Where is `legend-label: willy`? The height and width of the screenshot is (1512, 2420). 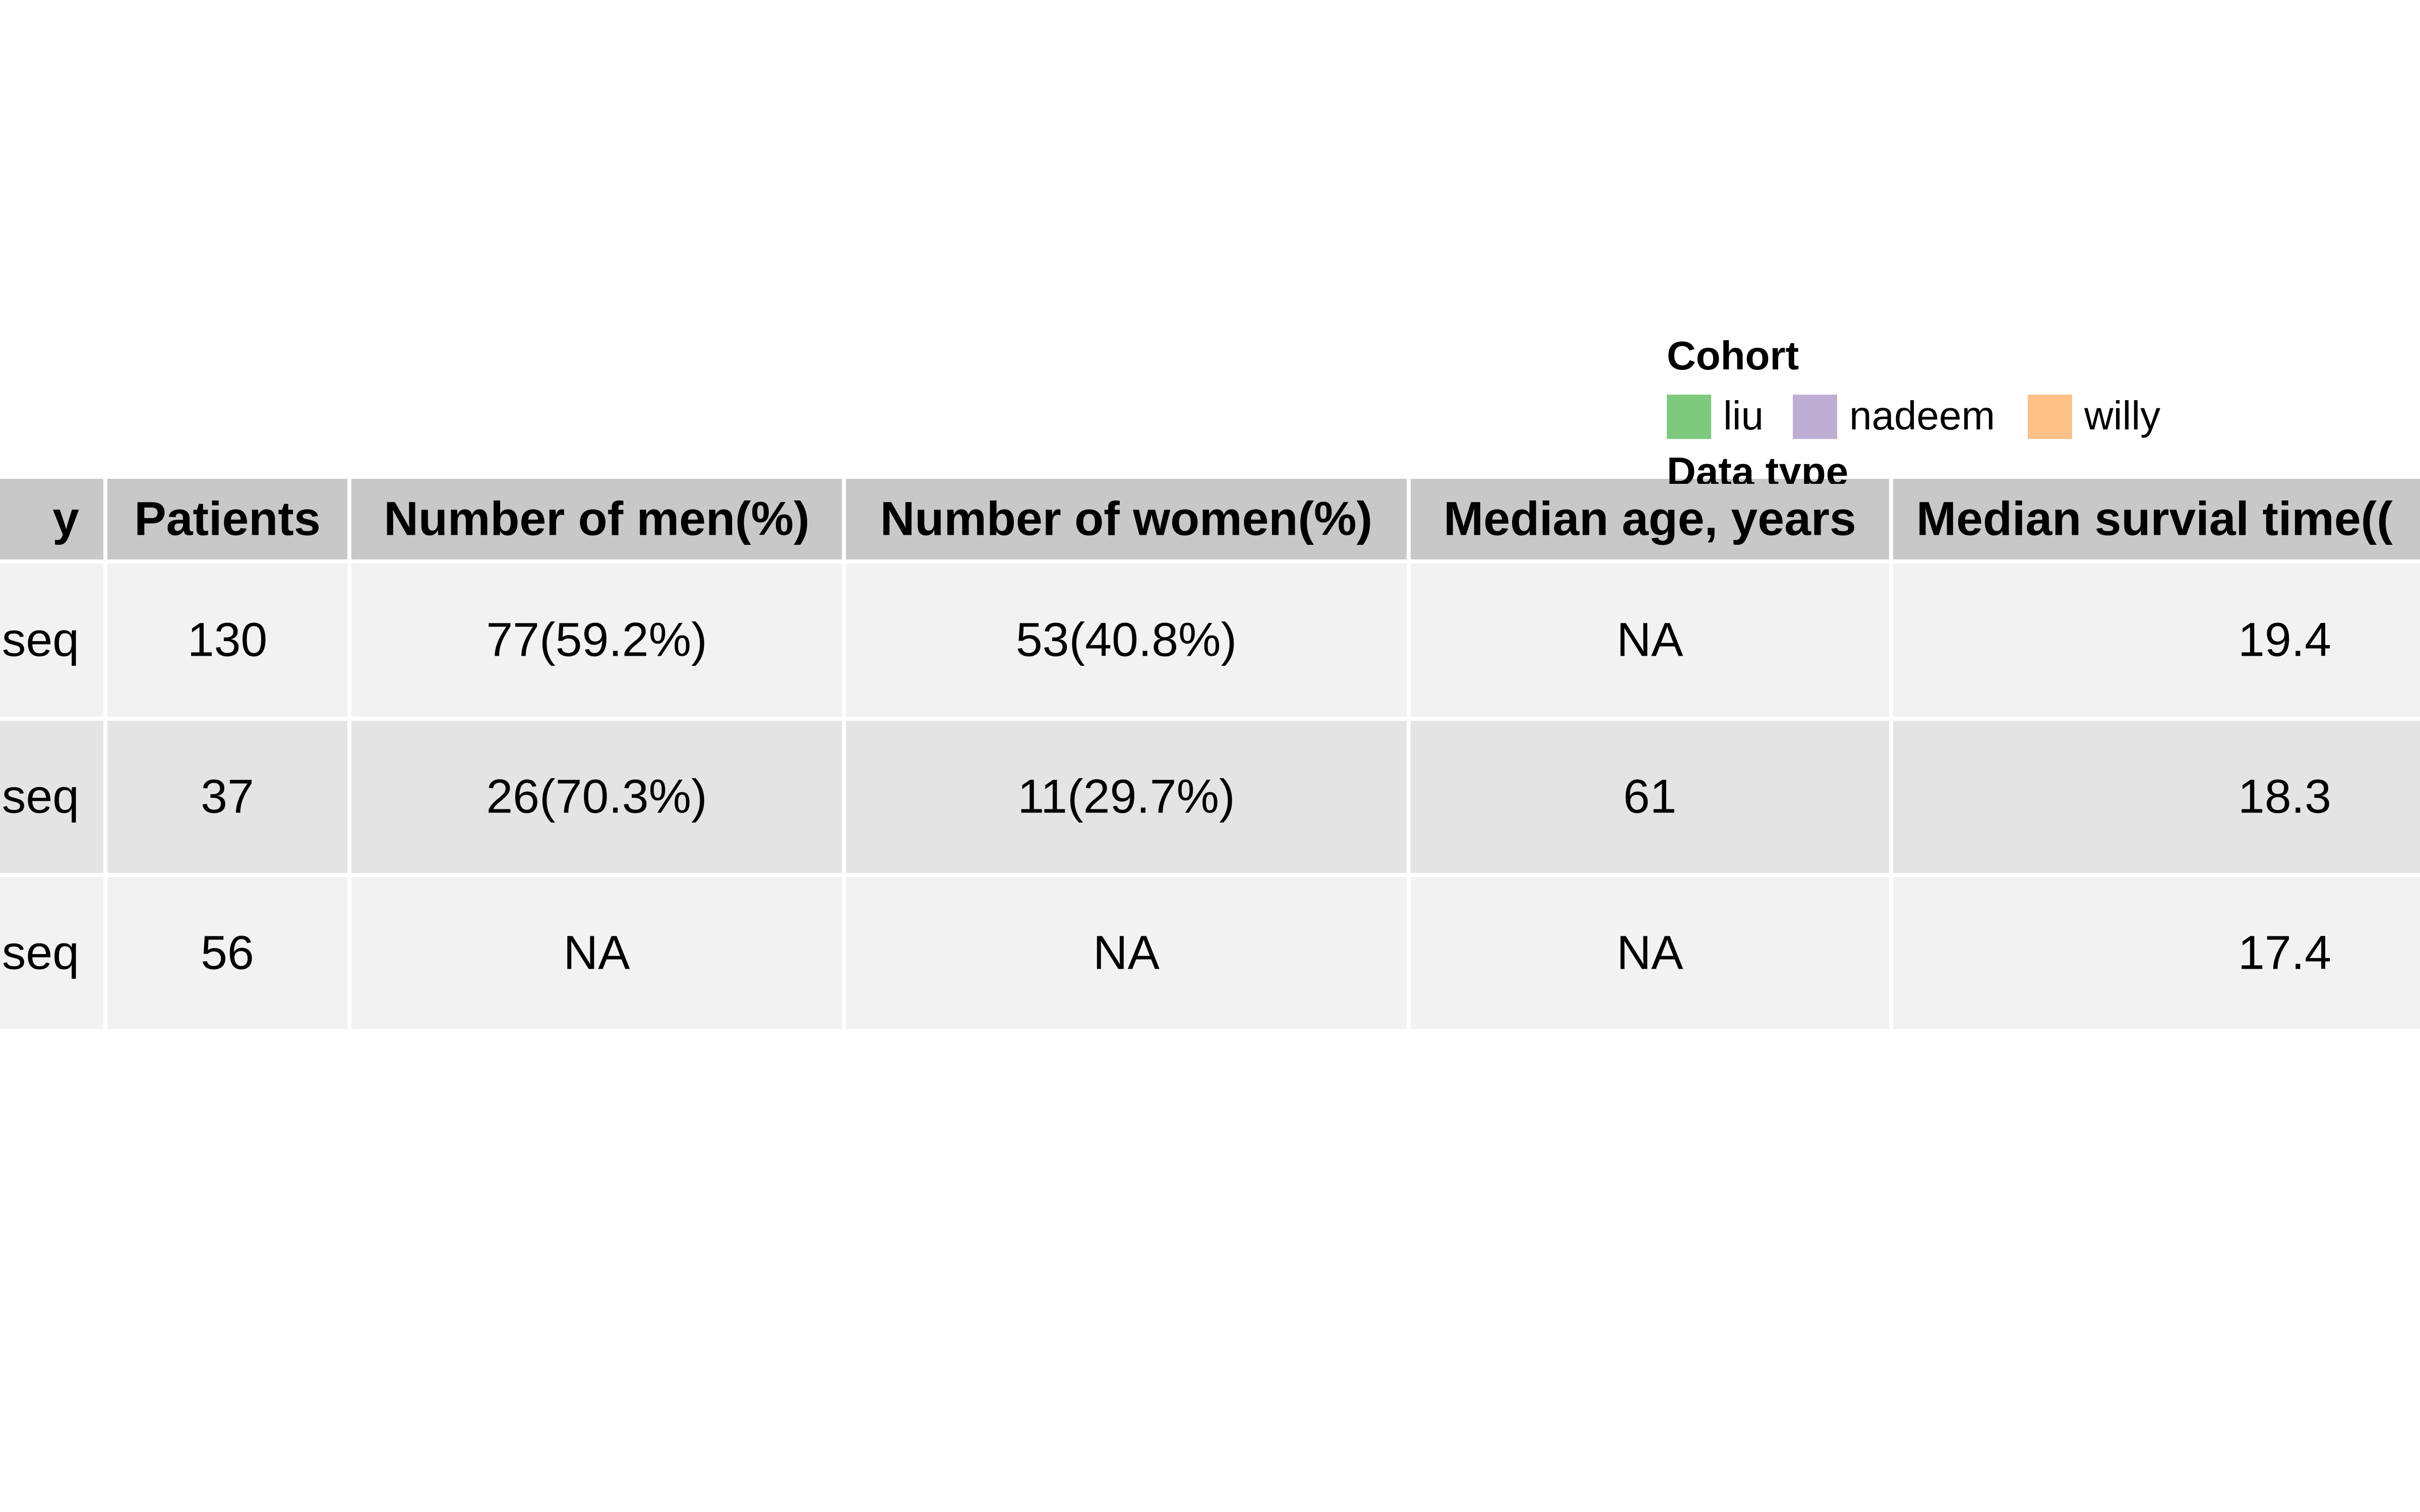 legend-label: willy is located at coordinates (2122, 415).